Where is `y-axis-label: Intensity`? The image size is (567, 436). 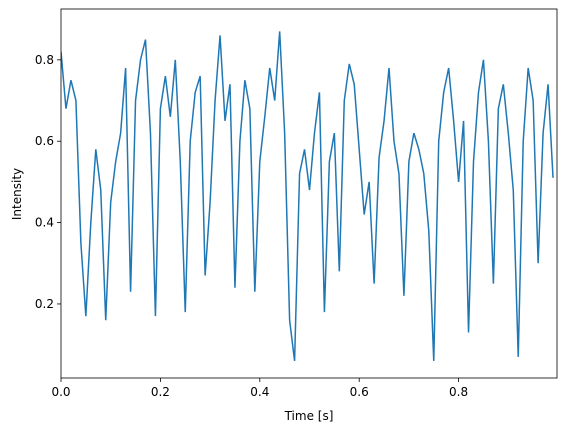 y-axis-label: Intensity is located at coordinates (17, 194).